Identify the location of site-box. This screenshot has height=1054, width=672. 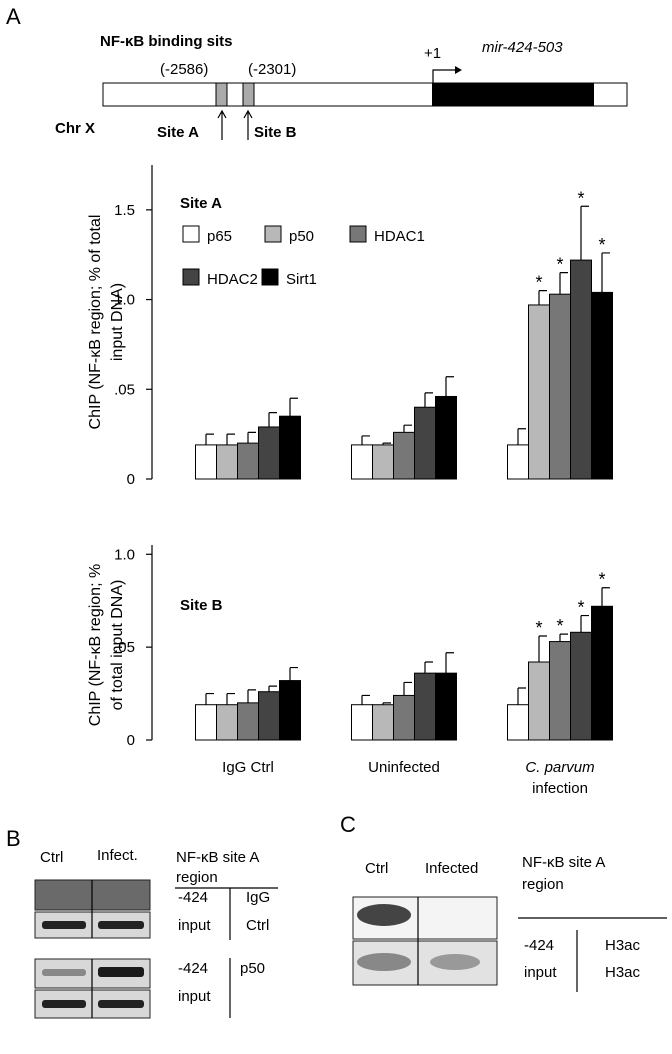
(221, 94).